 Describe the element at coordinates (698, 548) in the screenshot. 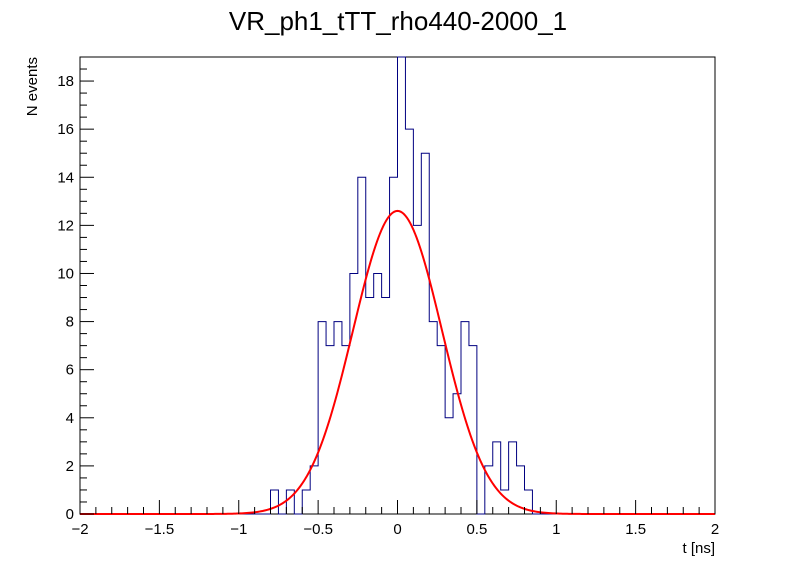

I see `x-axis-title: t [ns]` at that location.